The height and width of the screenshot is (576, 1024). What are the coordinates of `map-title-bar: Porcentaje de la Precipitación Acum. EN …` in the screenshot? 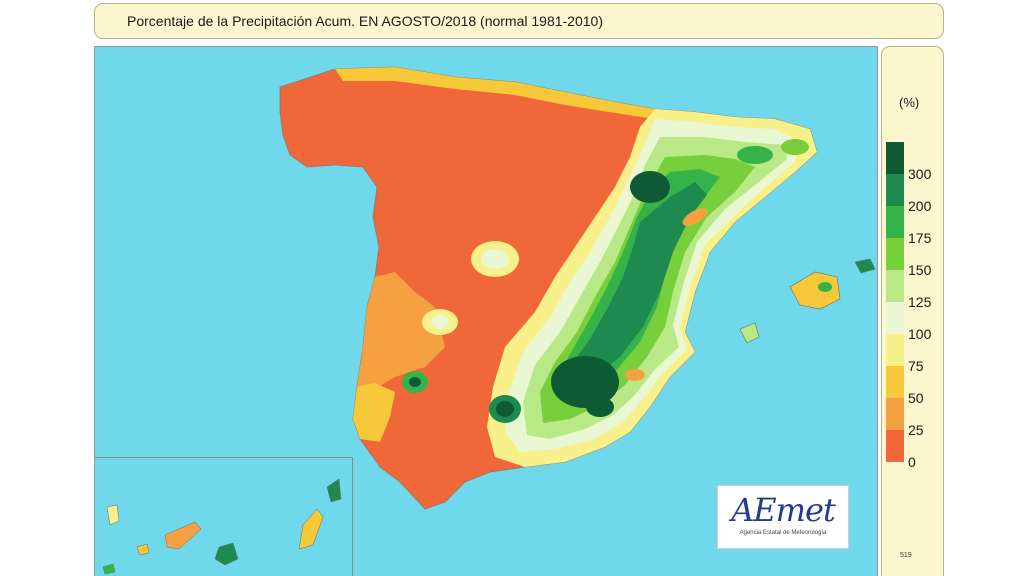 It's located at (519, 21).